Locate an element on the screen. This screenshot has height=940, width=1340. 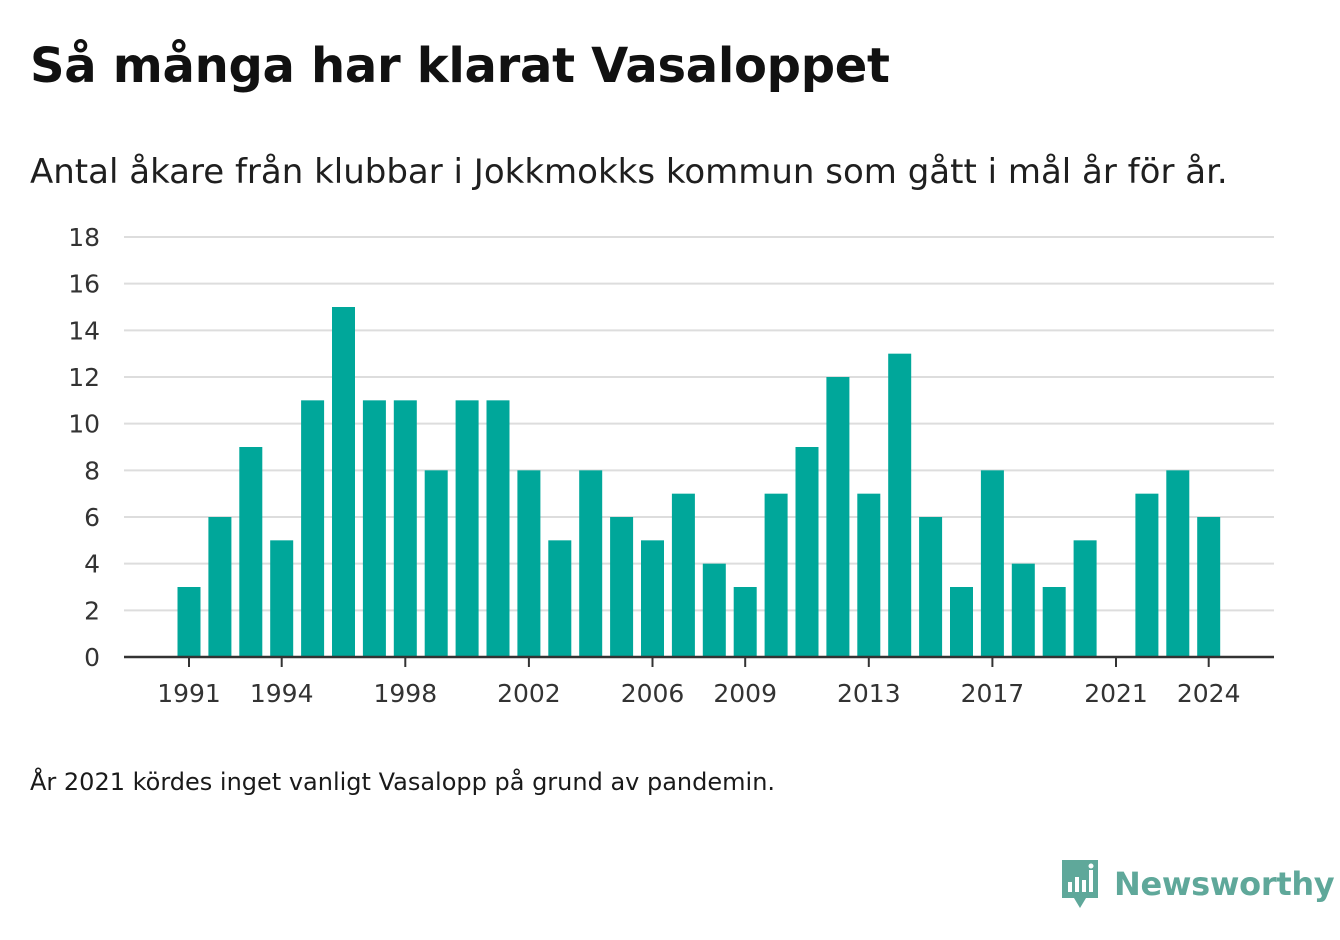
x-tick-label-1991: 1991 is located at coordinates (189, 693).